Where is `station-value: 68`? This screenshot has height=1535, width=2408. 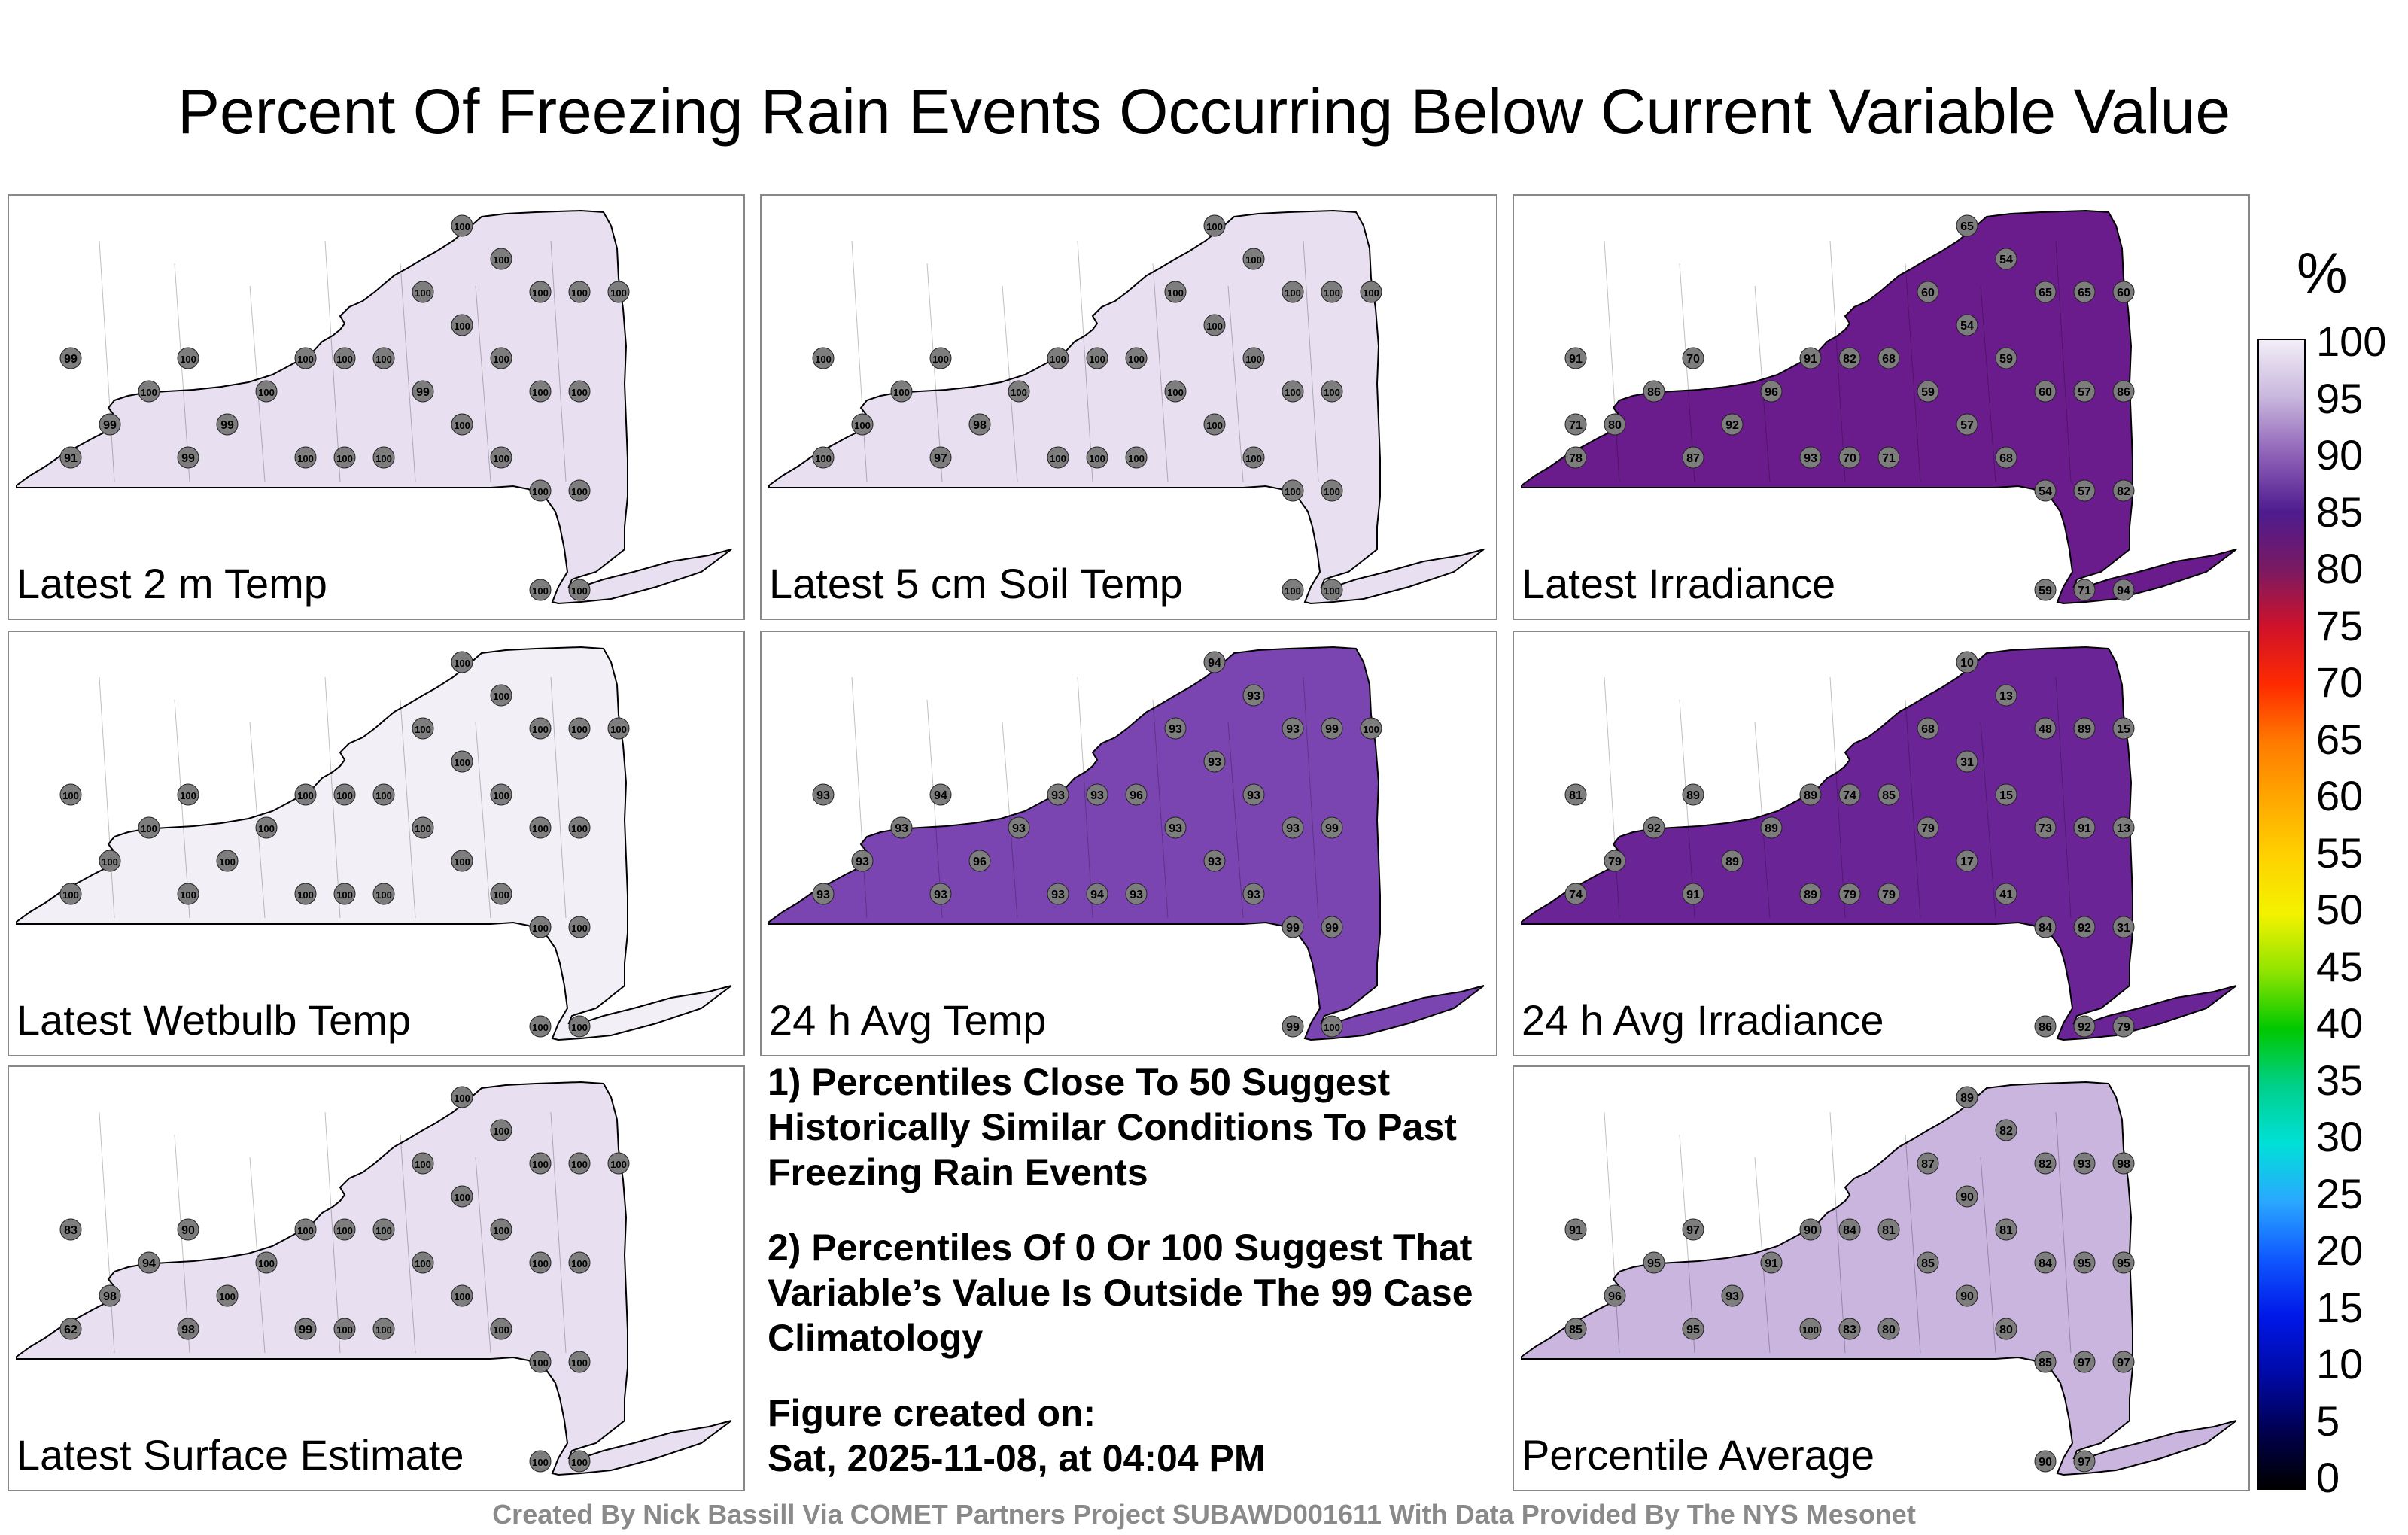 station-value: 68 is located at coordinates (1928, 729).